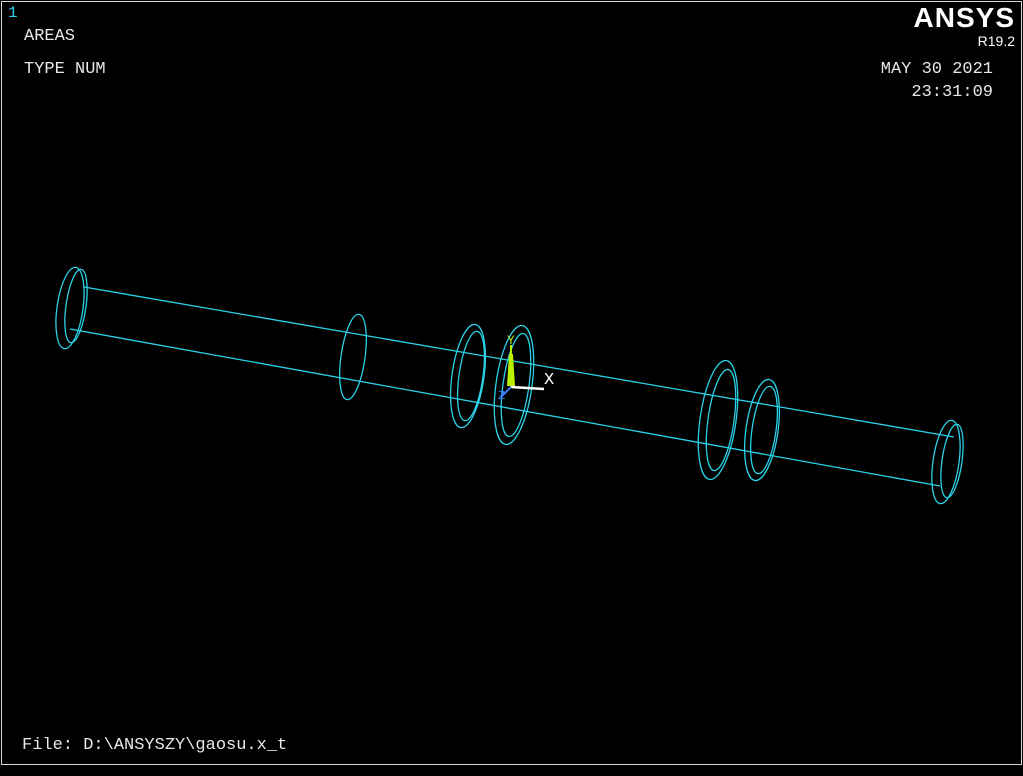 This screenshot has height=776, width=1023. I want to click on ring-b-inner, so click(471, 376).